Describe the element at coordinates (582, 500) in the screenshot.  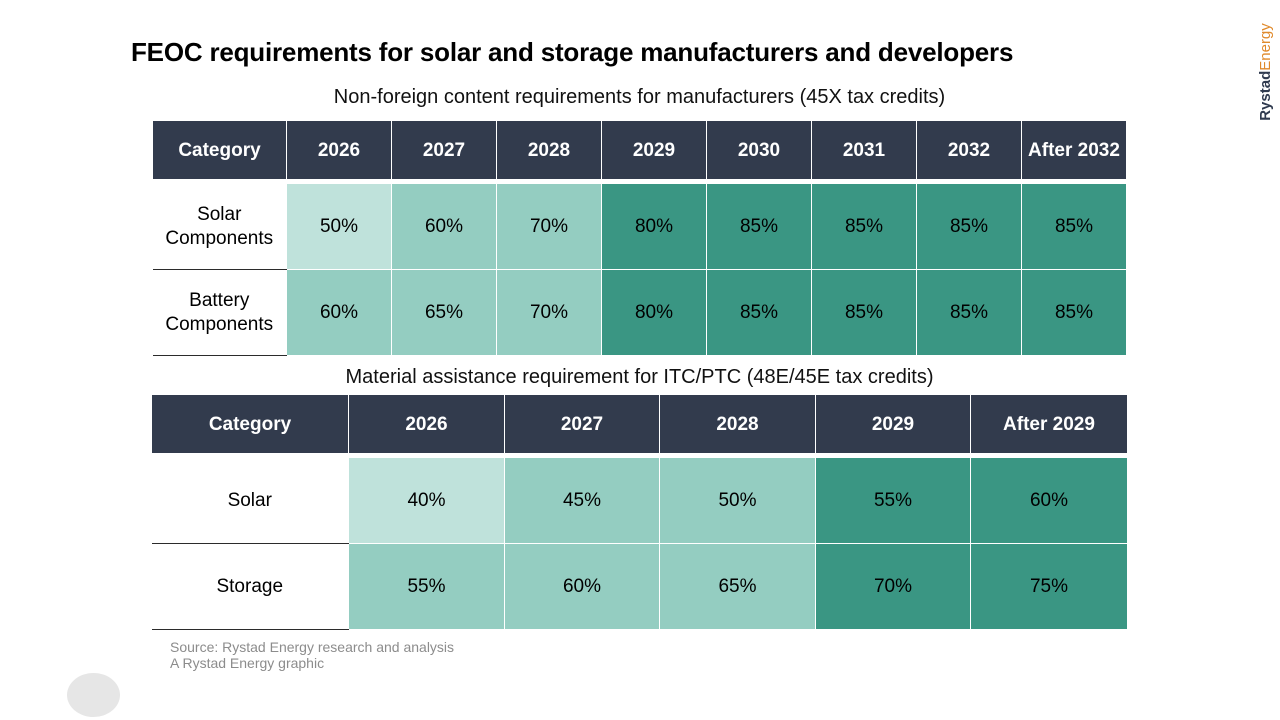
I see `value-cell: 45%` at that location.